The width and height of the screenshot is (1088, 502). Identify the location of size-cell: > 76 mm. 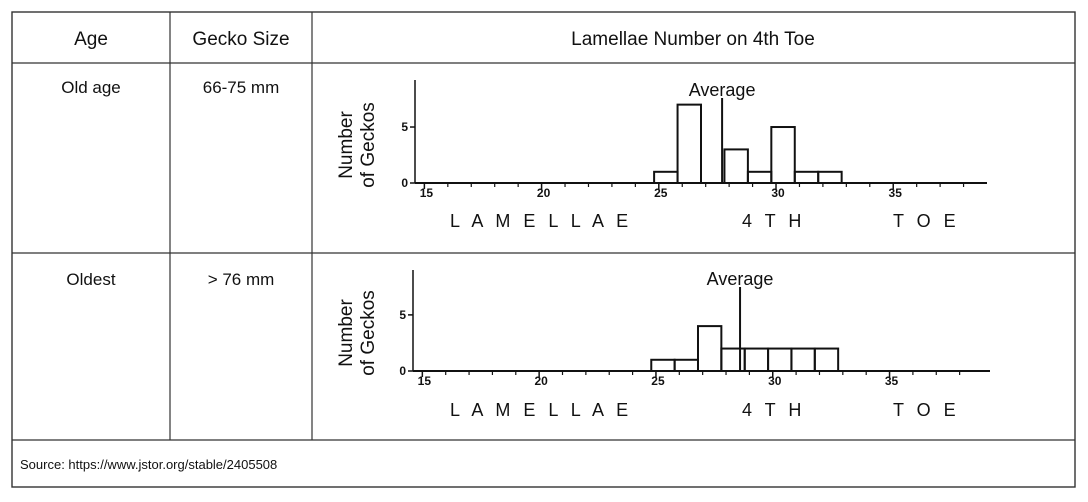
(241, 279).